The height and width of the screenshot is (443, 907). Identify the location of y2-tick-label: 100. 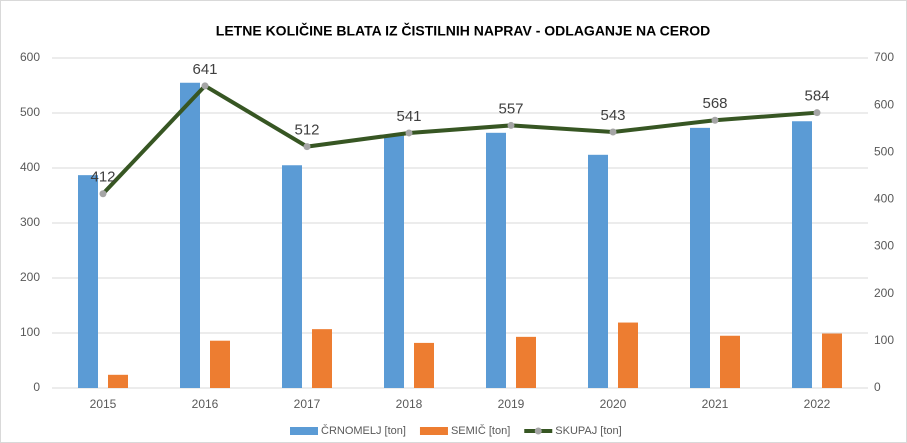
(884, 340).